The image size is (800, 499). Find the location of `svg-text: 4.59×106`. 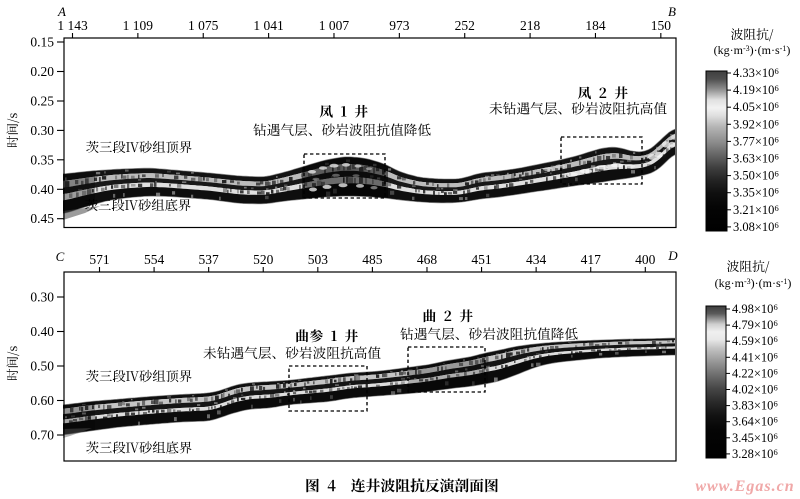

svg-text: 4.59×106 is located at coordinates (755, 341).